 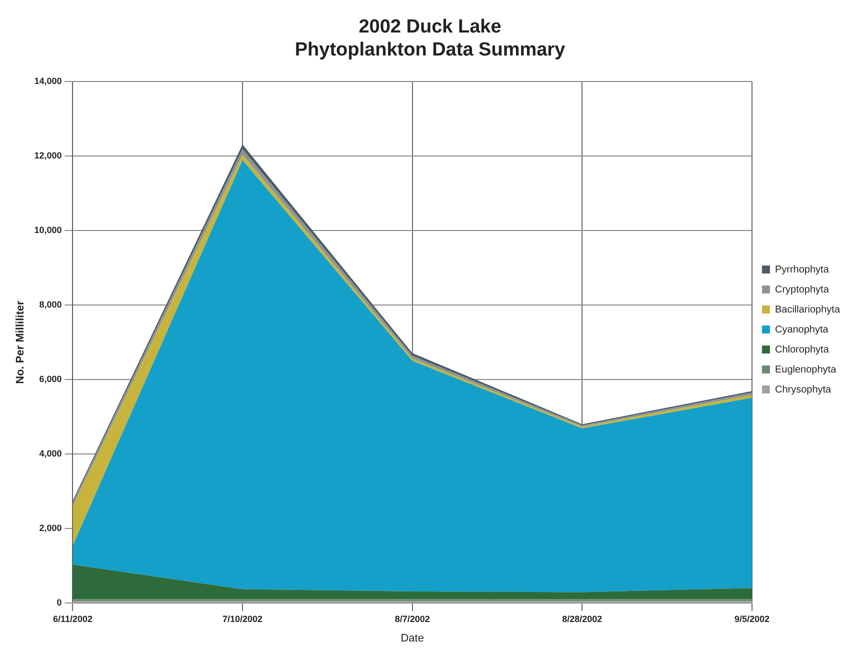 I want to click on y-tick-label: 8,000, so click(x=50, y=305).